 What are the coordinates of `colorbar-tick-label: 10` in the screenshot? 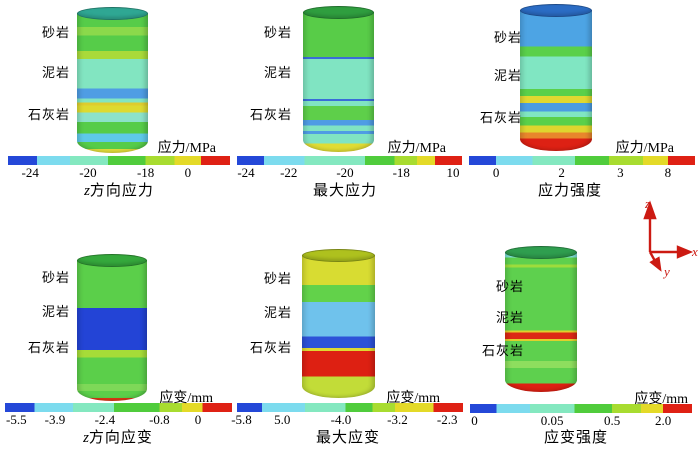 It's located at (453, 172).